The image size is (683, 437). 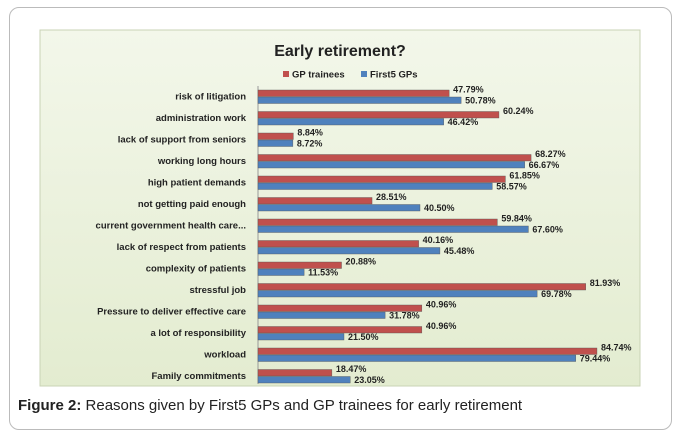 What do you see at coordinates (524, 175) in the screenshot?
I see `value-label: 61.85%` at bounding box center [524, 175].